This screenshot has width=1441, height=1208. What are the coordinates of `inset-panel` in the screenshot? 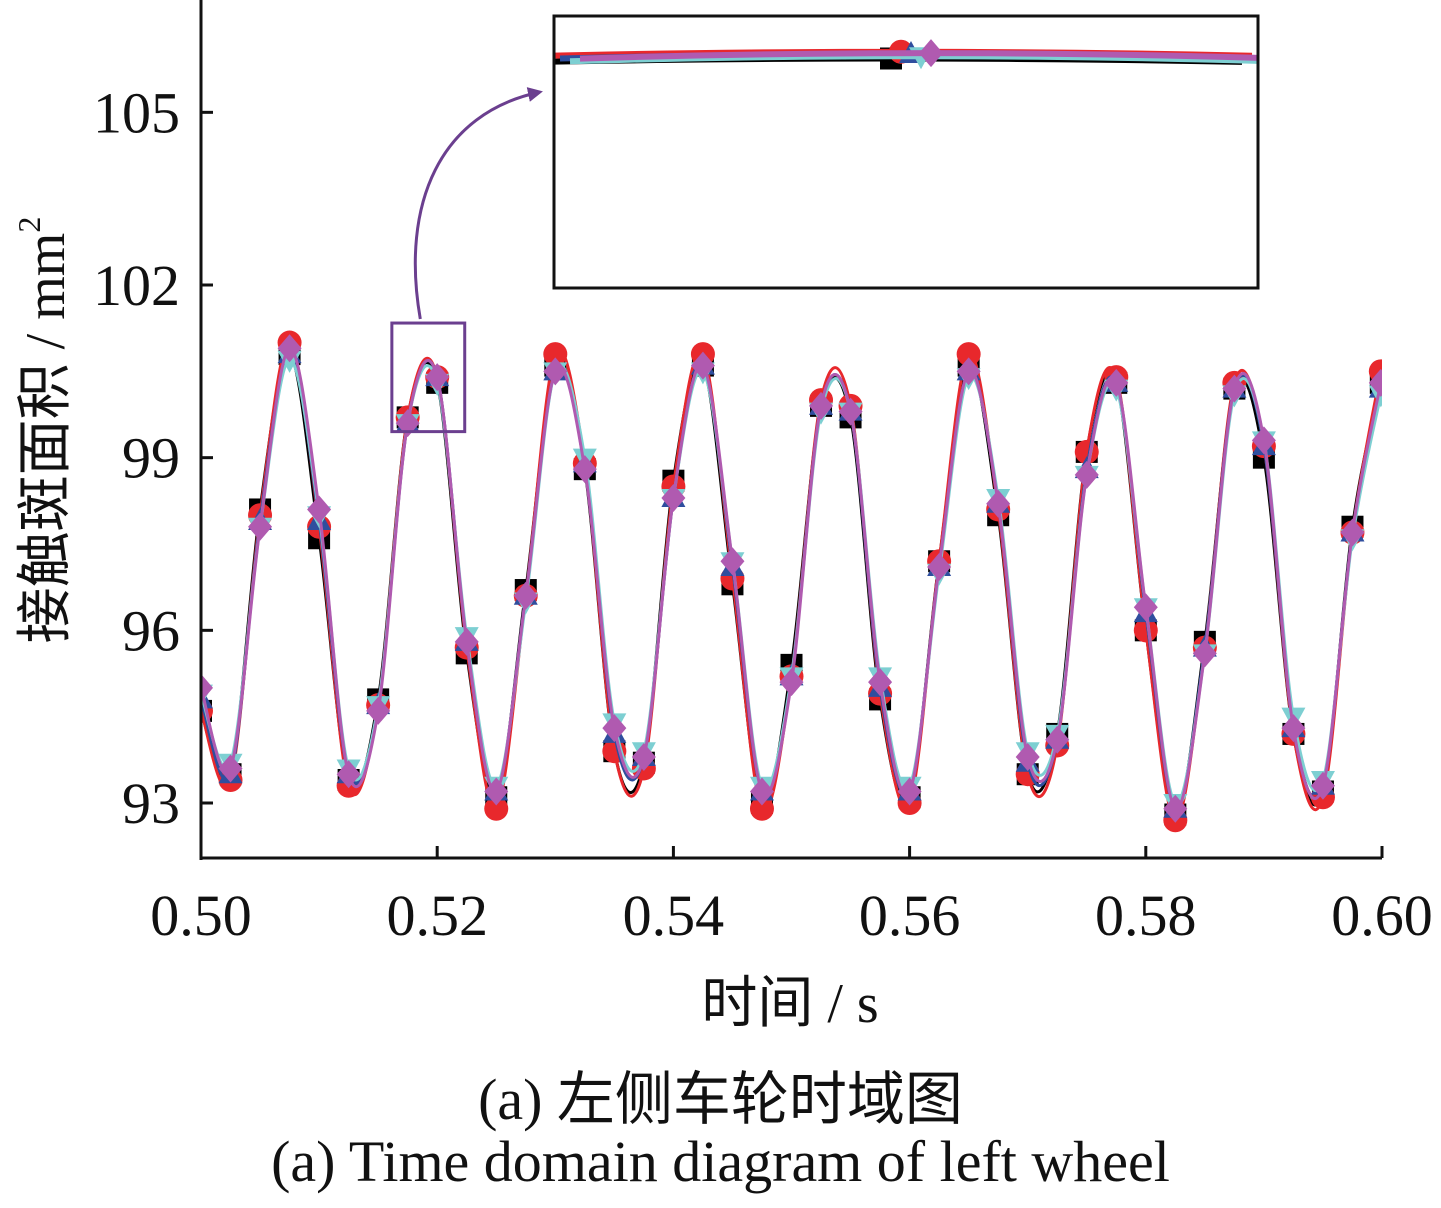 It's located at (906, 152).